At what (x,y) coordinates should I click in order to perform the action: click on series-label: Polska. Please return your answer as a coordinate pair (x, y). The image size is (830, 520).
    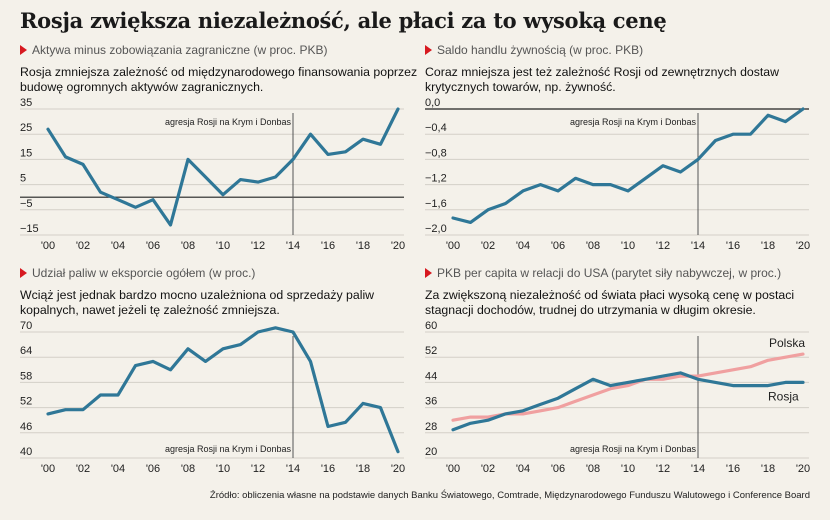
    Looking at the image, I should click on (787, 343).